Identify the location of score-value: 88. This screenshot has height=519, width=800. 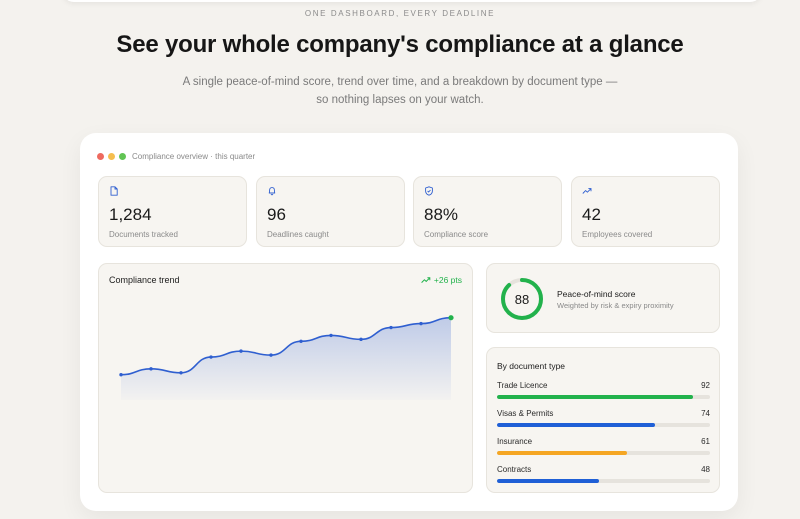
(522, 299).